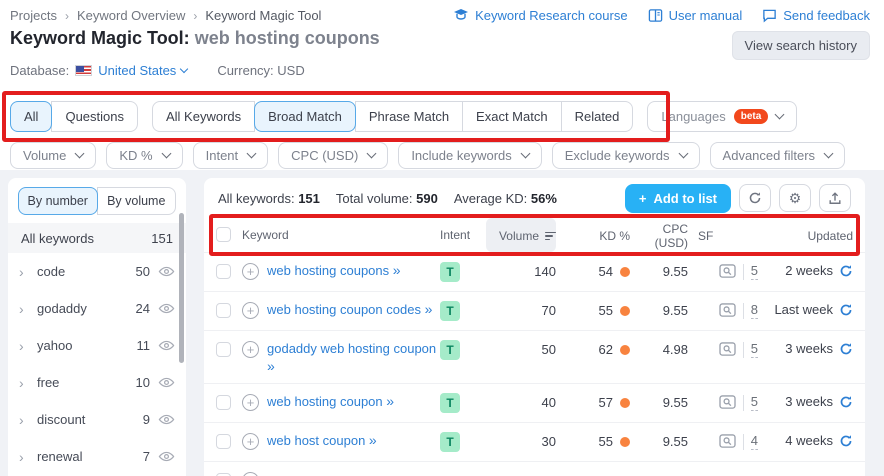 The width and height of the screenshot is (884, 476). What do you see at coordinates (97, 271) in the screenshot?
I see `keyword-group-item: › code 50` at bounding box center [97, 271].